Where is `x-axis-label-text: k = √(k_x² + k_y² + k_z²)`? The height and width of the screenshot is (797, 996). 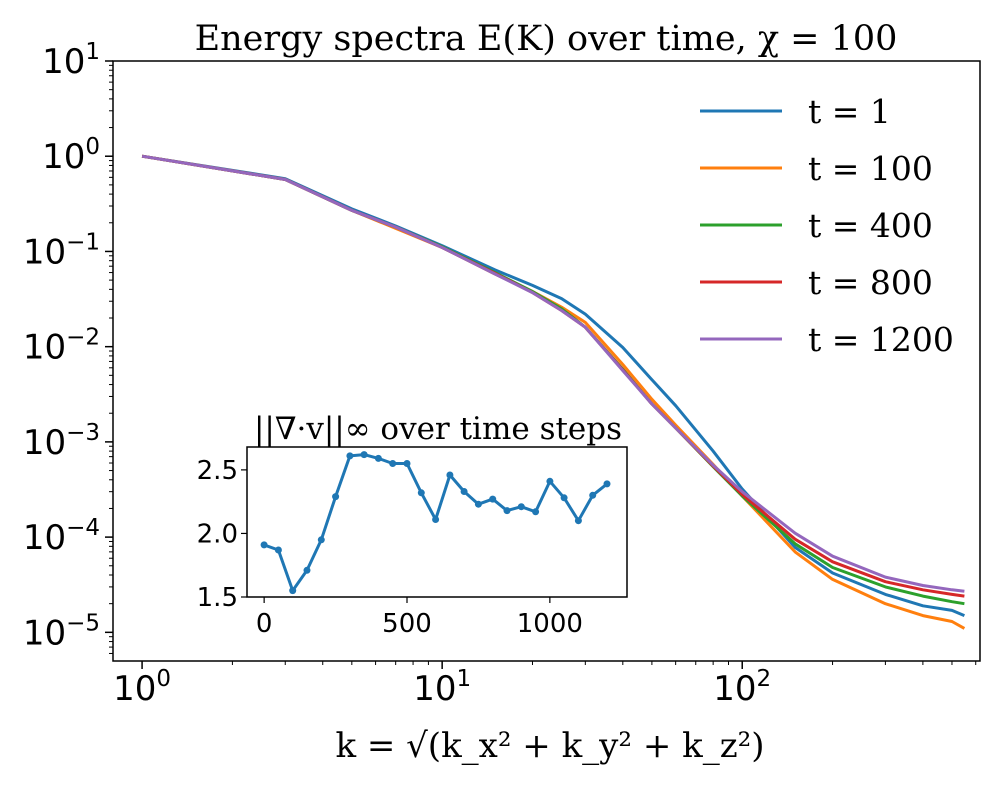
x-axis-label-text: k = √(k_x² + k_y² + k_z²) is located at coordinates (549, 746).